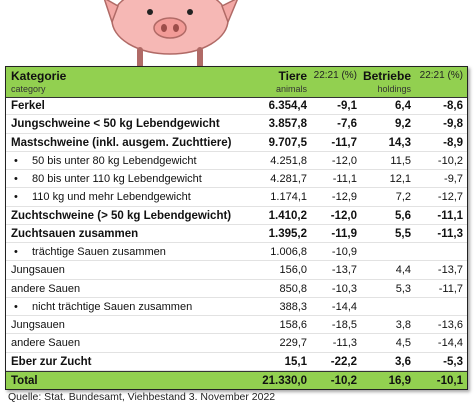 The width and height of the screenshot is (474, 413). What do you see at coordinates (170, 34) in the screenshot?
I see `pig-illustration` at bounding box center [170, 34].